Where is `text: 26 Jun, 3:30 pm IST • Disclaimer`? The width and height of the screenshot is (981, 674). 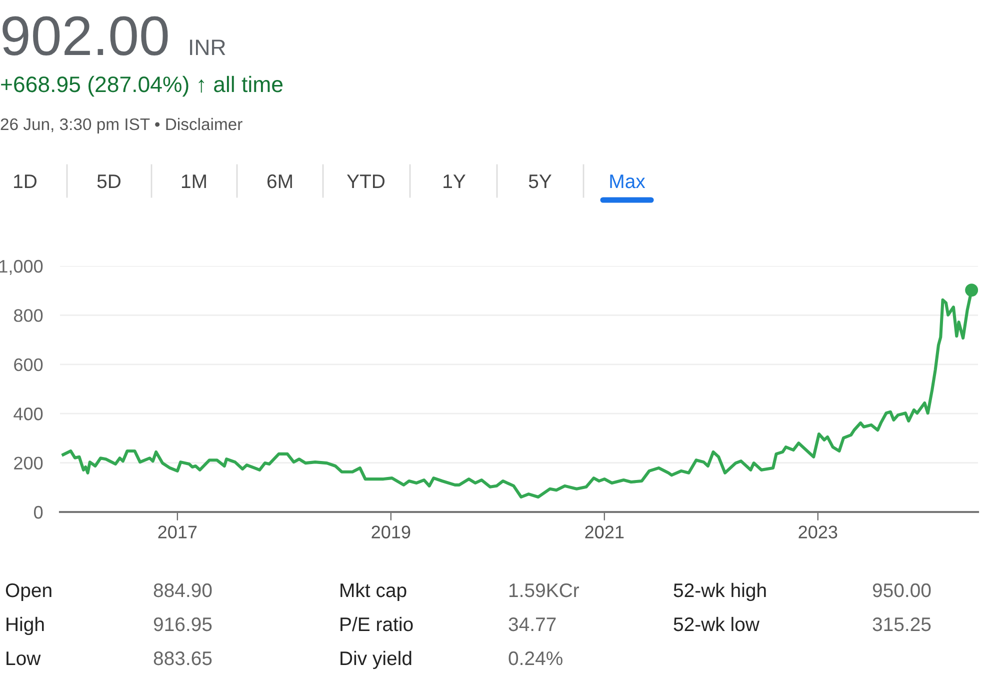
text: 26 Jun, 3:30 pm IST • Disclaimer is located at coordinates (121, 126).